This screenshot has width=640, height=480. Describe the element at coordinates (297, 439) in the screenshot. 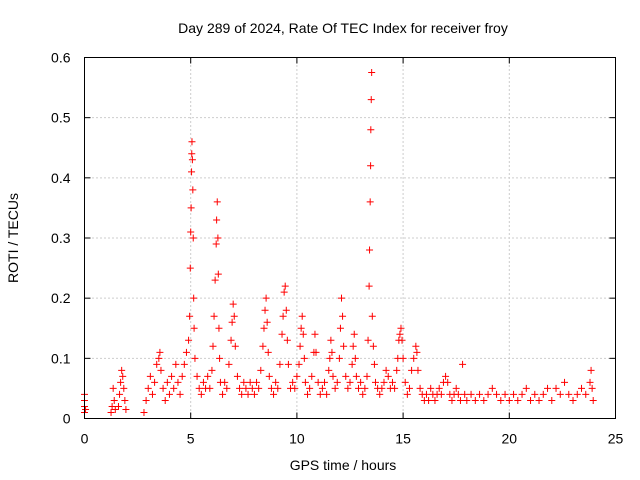

I see `x-tick-label: 10` at that location.